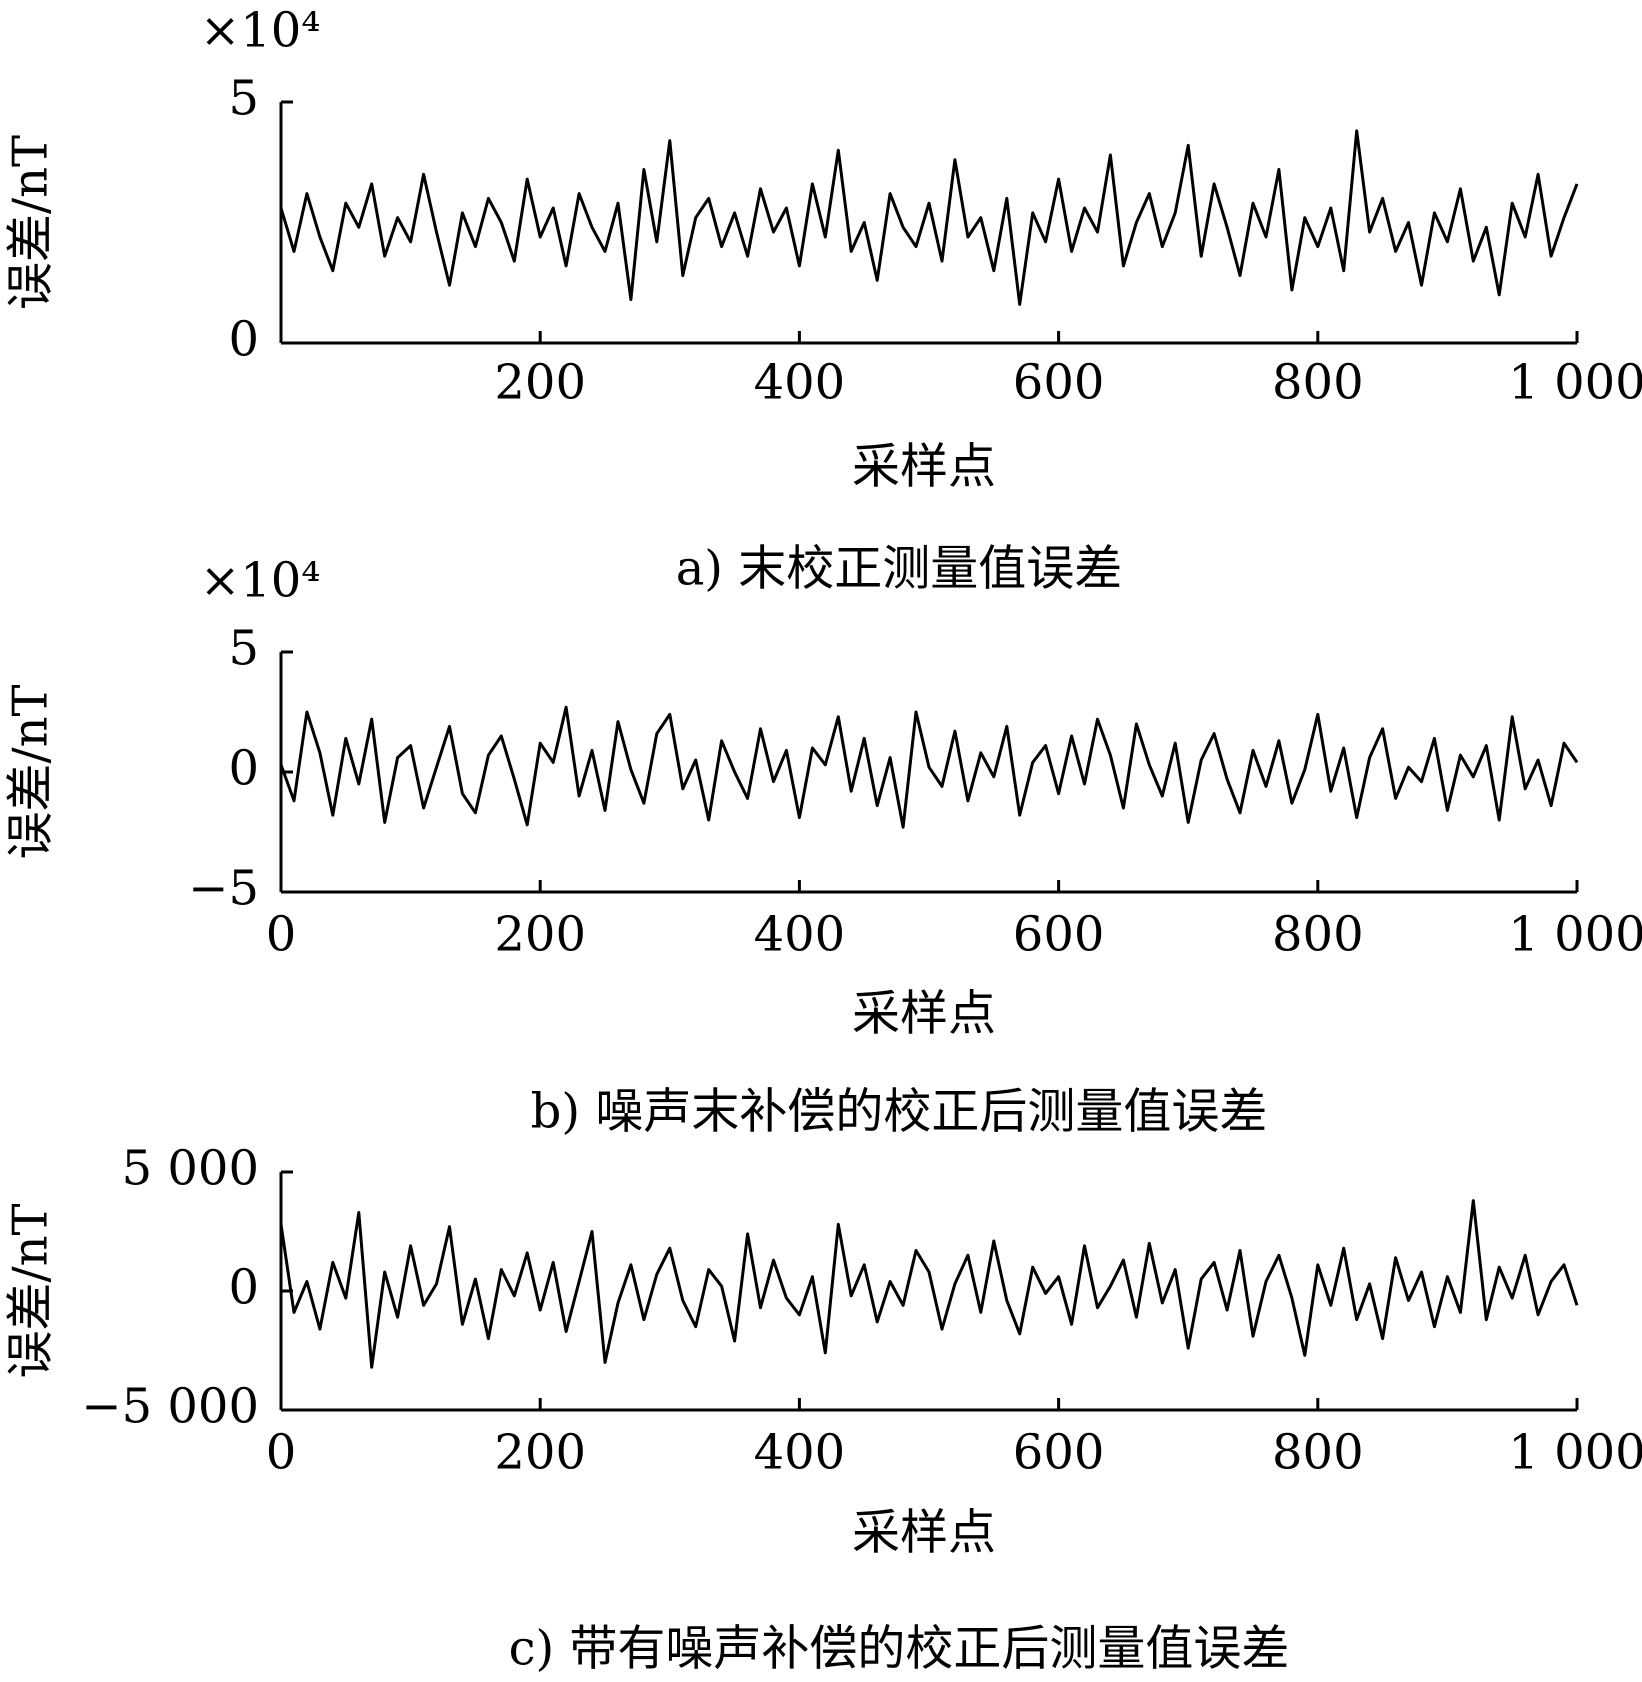  Describe the element at coordinates (223, 889) in the screenshot. I see `y-tick-label: −5` at that location.